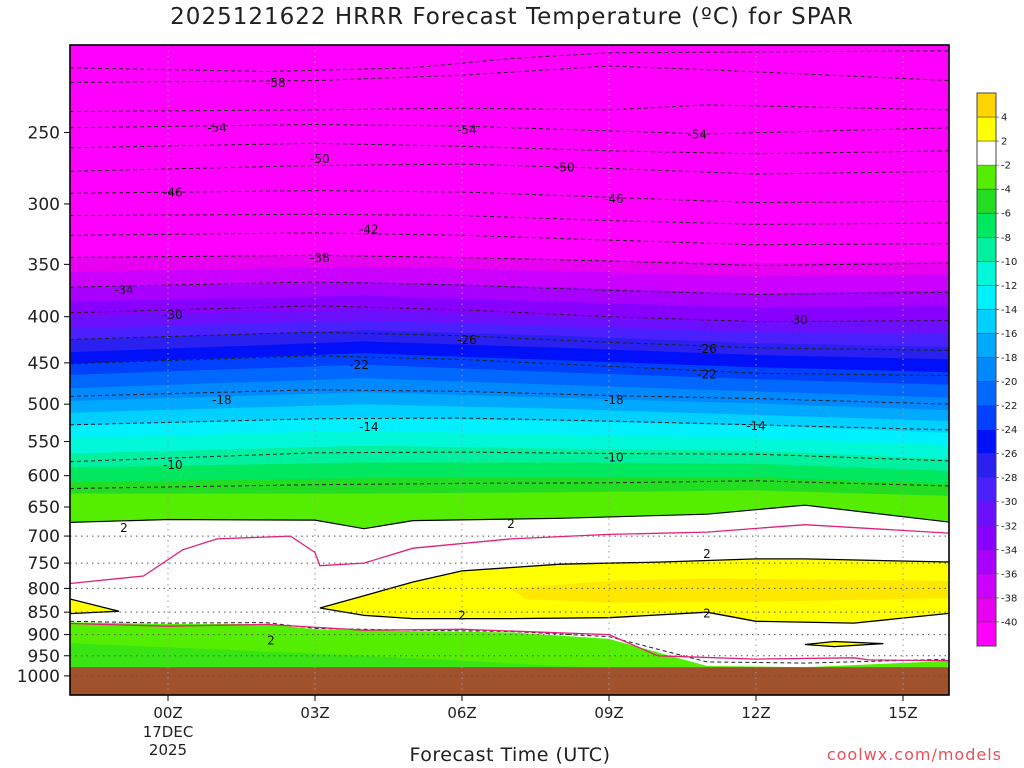  Describe the element at coordinates (986, 369) in the screenshot. I see `colorbar-frame` at that location.